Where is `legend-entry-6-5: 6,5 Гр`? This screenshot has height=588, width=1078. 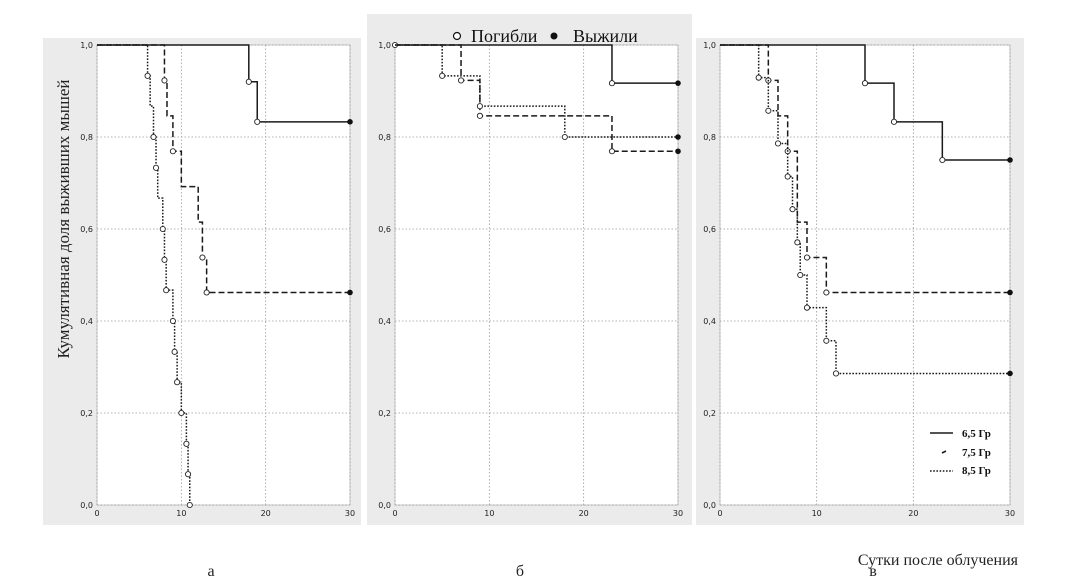
legend-entry-6-5: 6,5 Гр is located at coordinates (976, 434).